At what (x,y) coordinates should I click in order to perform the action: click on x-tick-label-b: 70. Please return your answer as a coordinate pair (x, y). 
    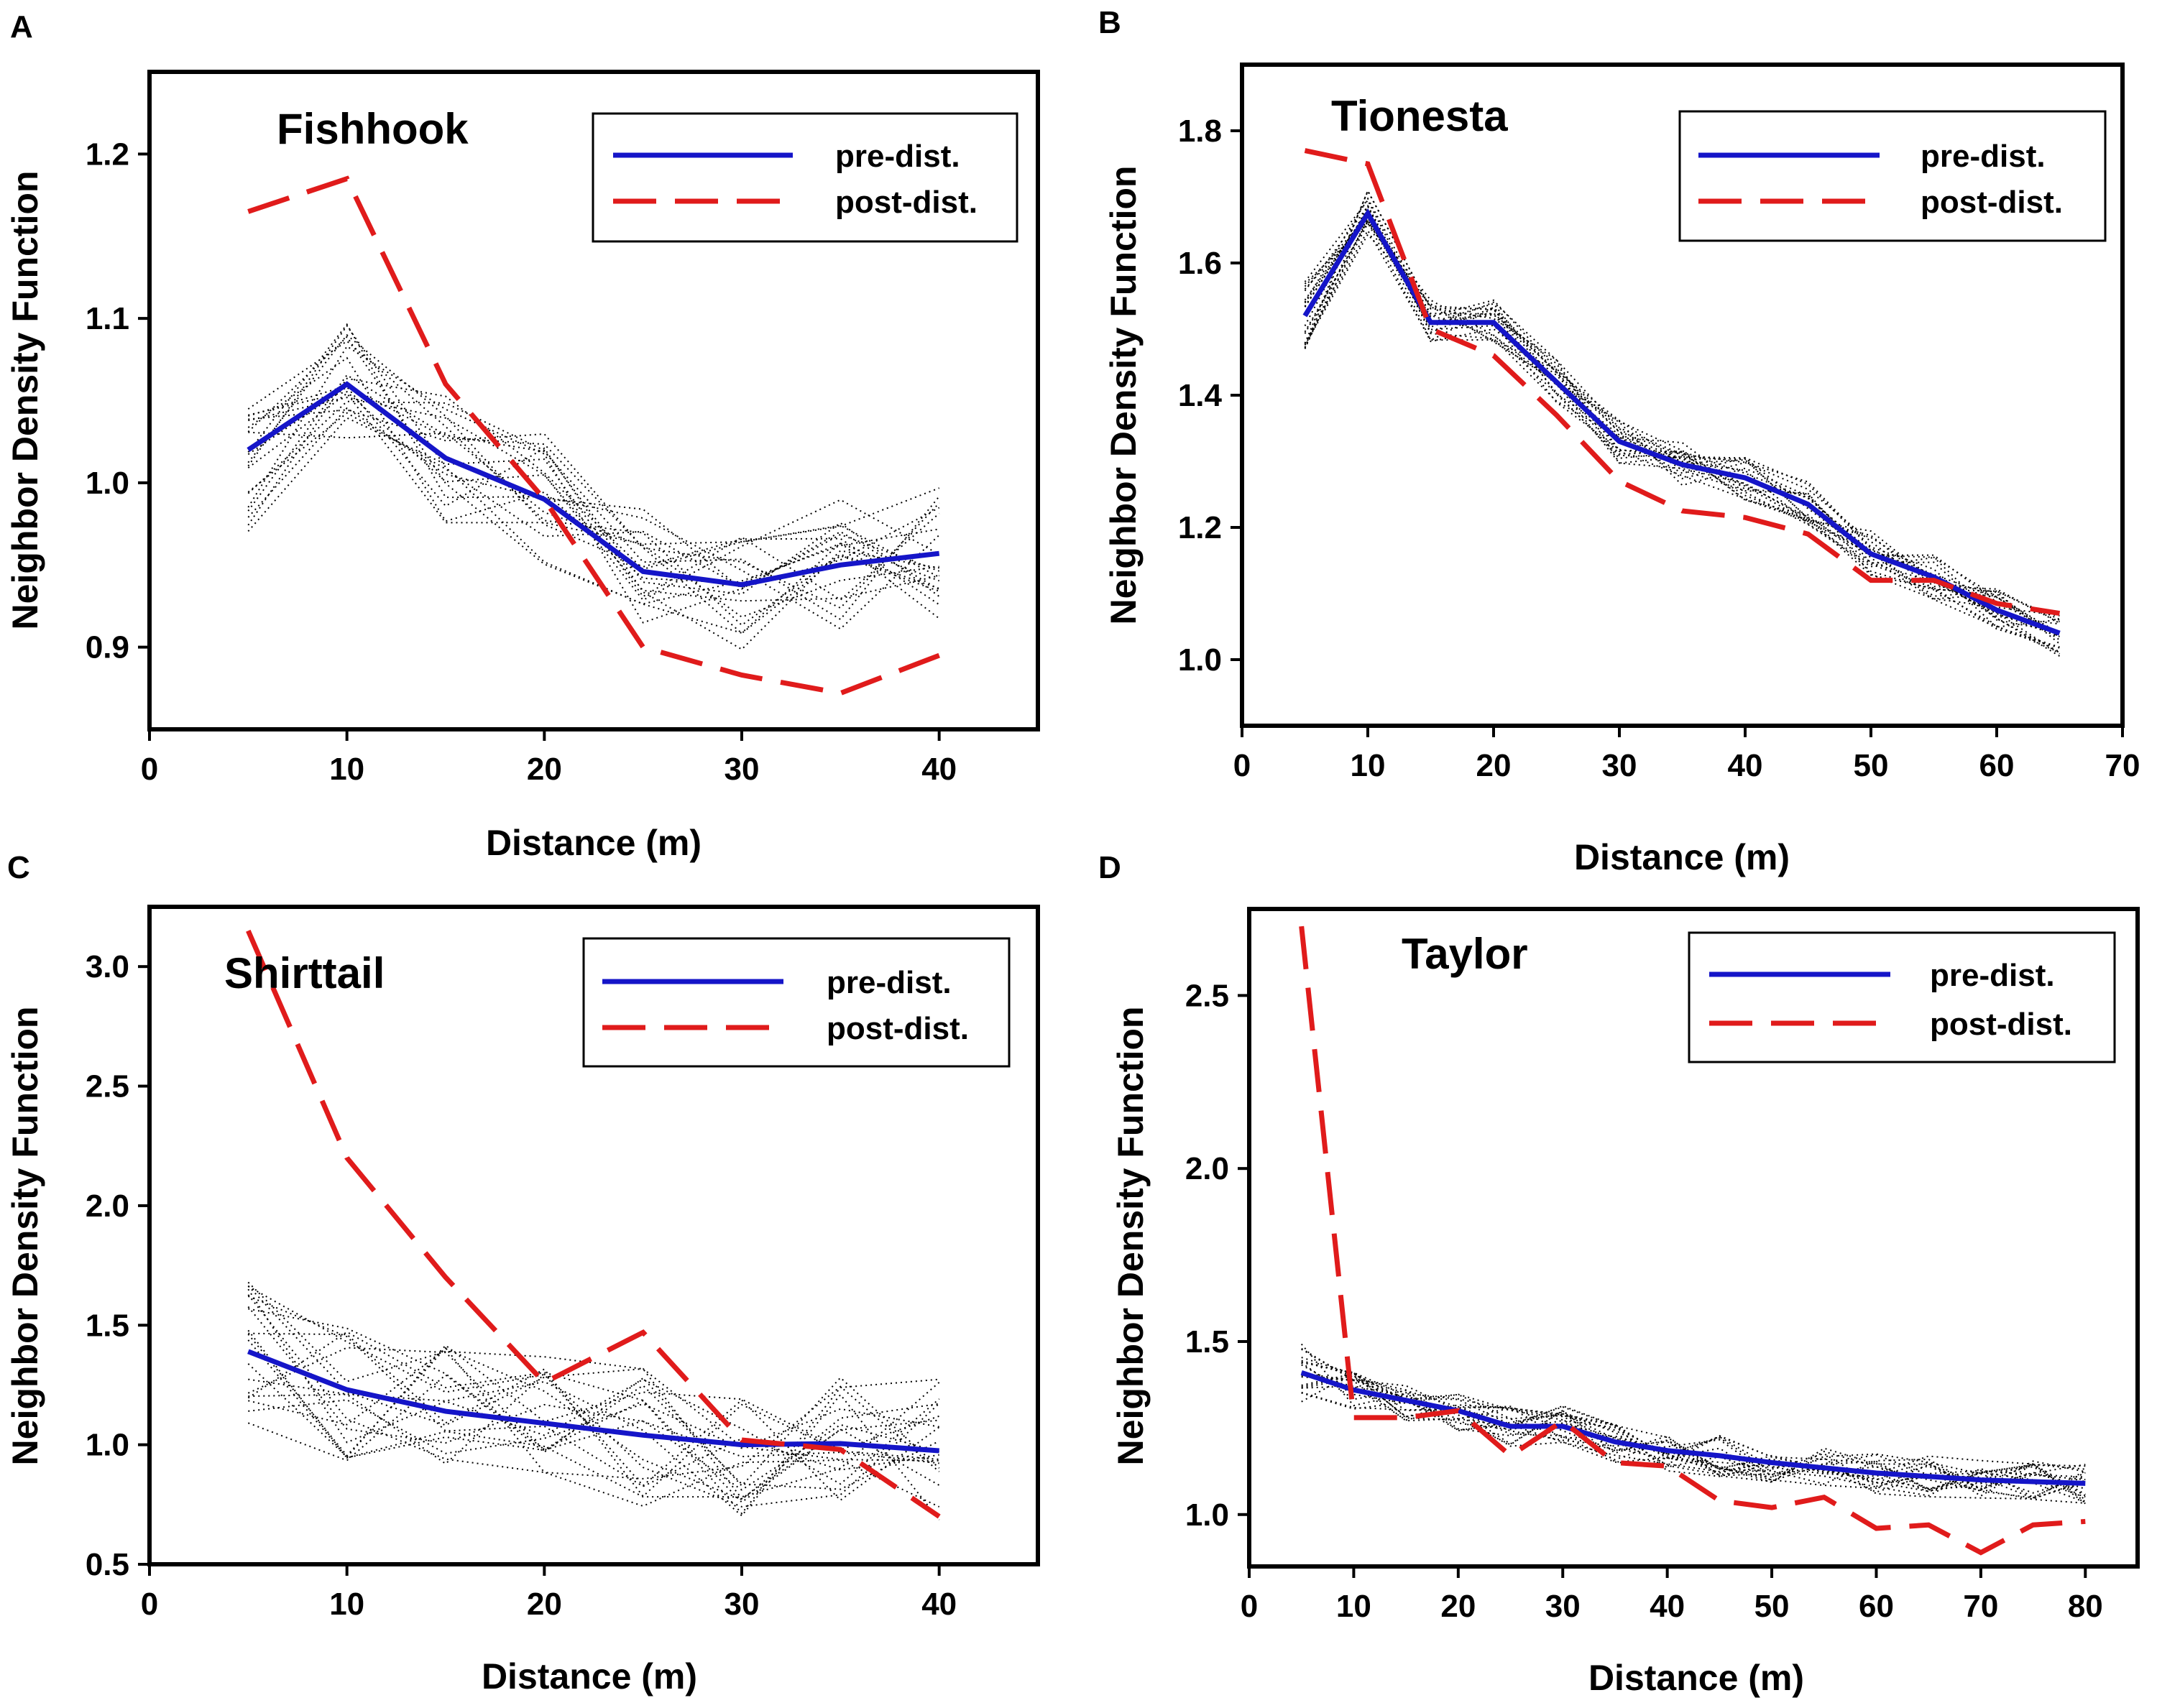
    Looking at the image, I should click on (2122, 765).